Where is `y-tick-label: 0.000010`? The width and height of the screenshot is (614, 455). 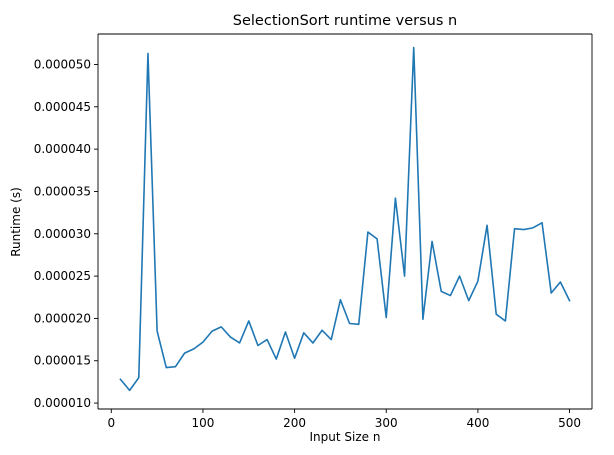 y-tick-label: 0.000010 is located at coordinates (62, 403).